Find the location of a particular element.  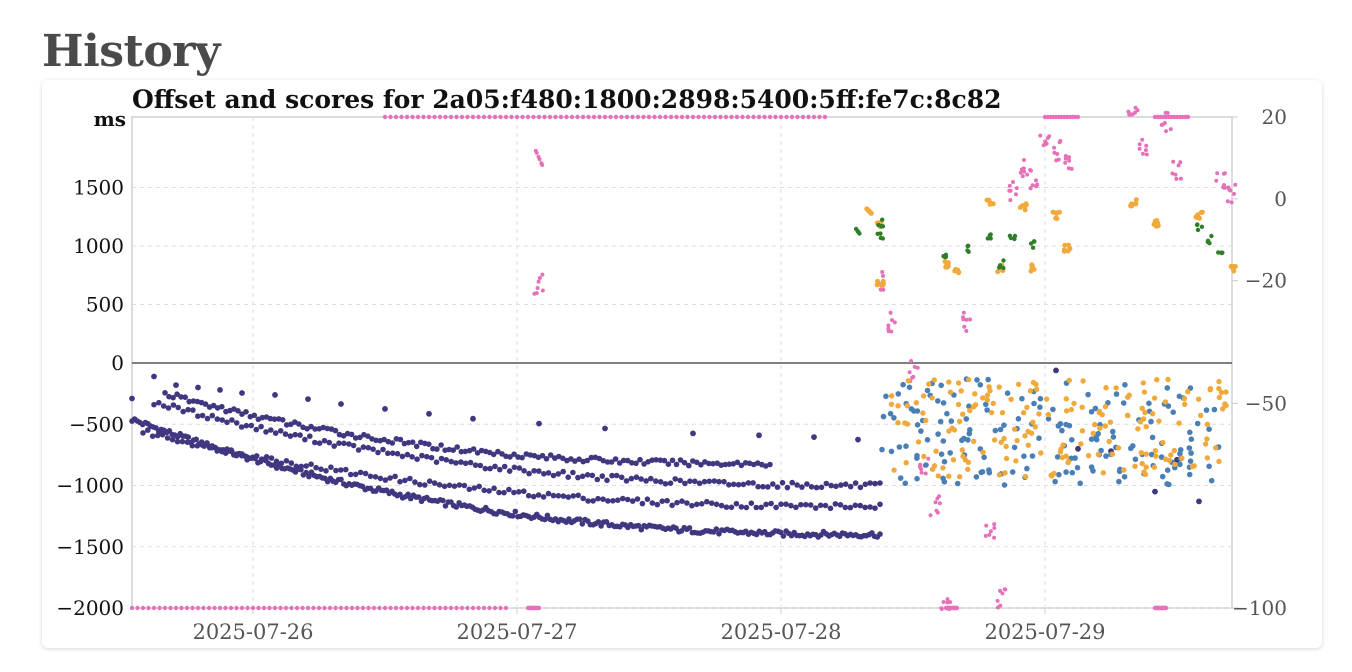

left-y-tick-label: −500 is located at coordinates (96, 424).